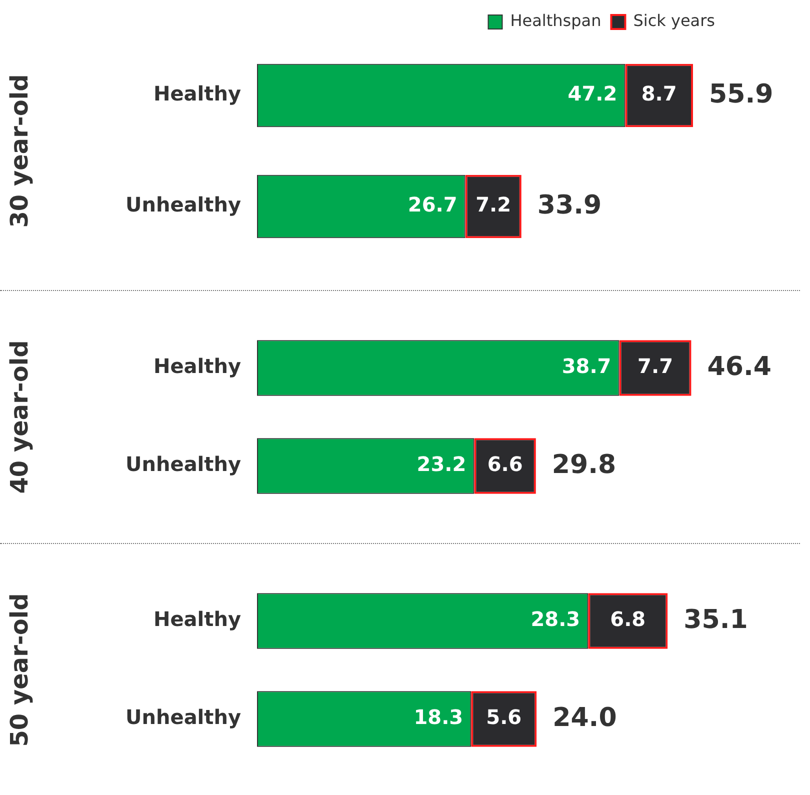 The height and width of the screenshot is (795, 810). What do you see at coordinates (20, 670) in the screenshot?
I see `y-axis-title: 50 year-old` at bounding box center [20, 670].